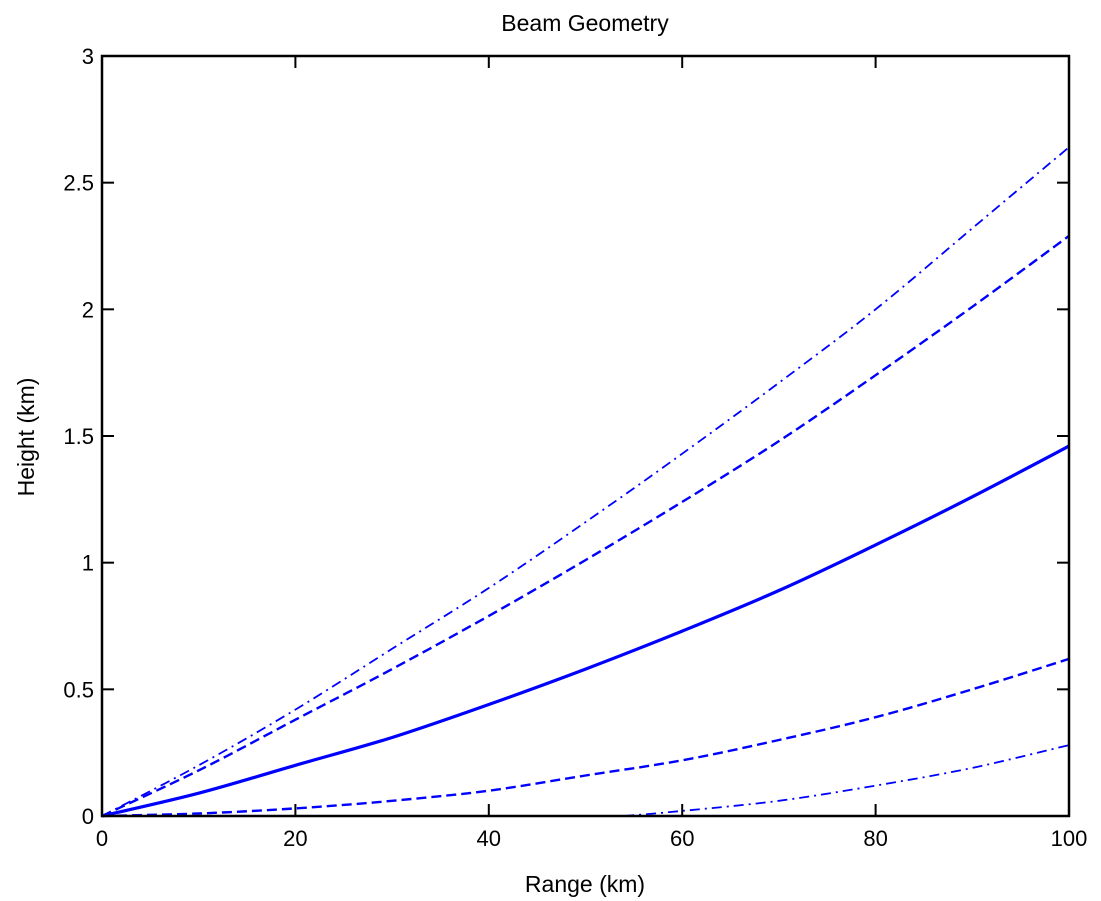  I want to click on x-tick-label-20: 20, so click(295, 838).